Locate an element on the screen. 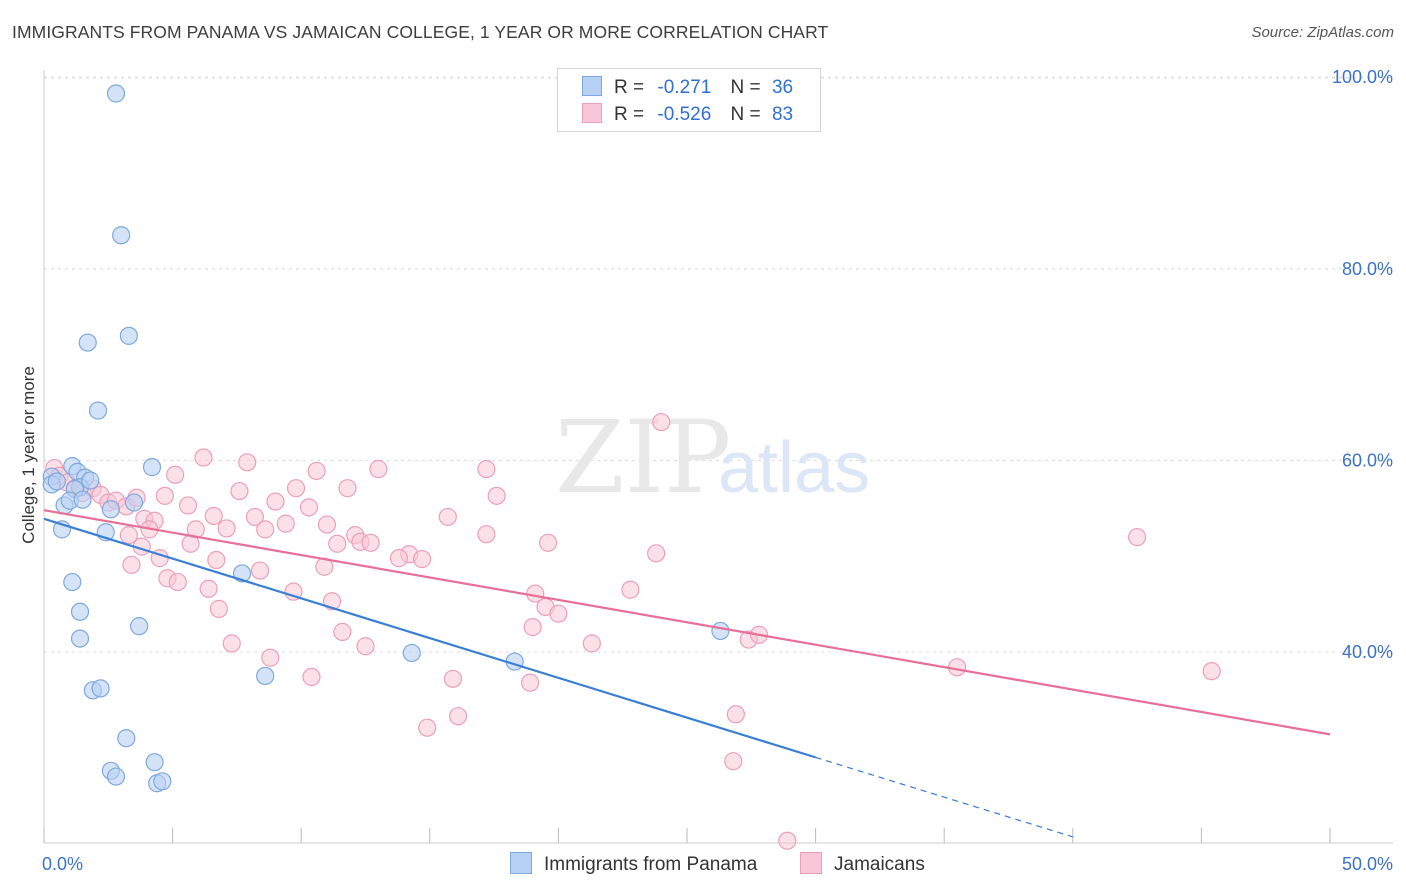 The height and width of the screenshot is (892, 1406). watermark-atlas: atlas is located at coordinates (794, 468).